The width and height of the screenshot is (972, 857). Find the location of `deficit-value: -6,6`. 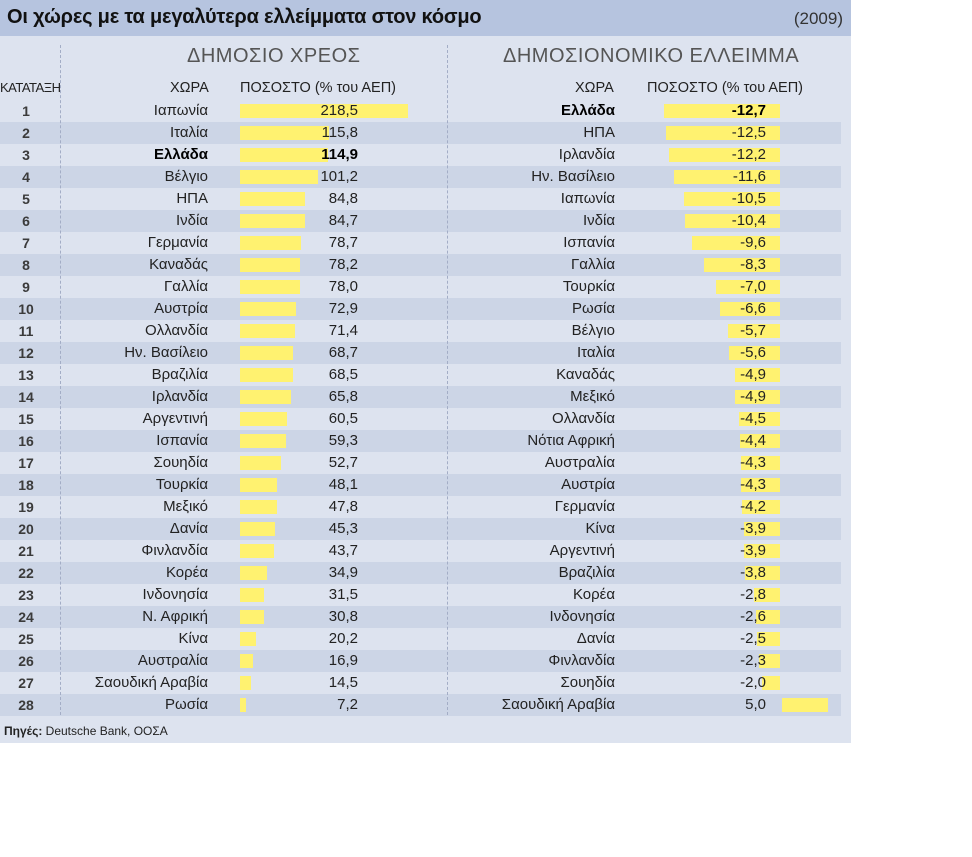

deficit-value: -6,6 is located at coordinates (753, 308).